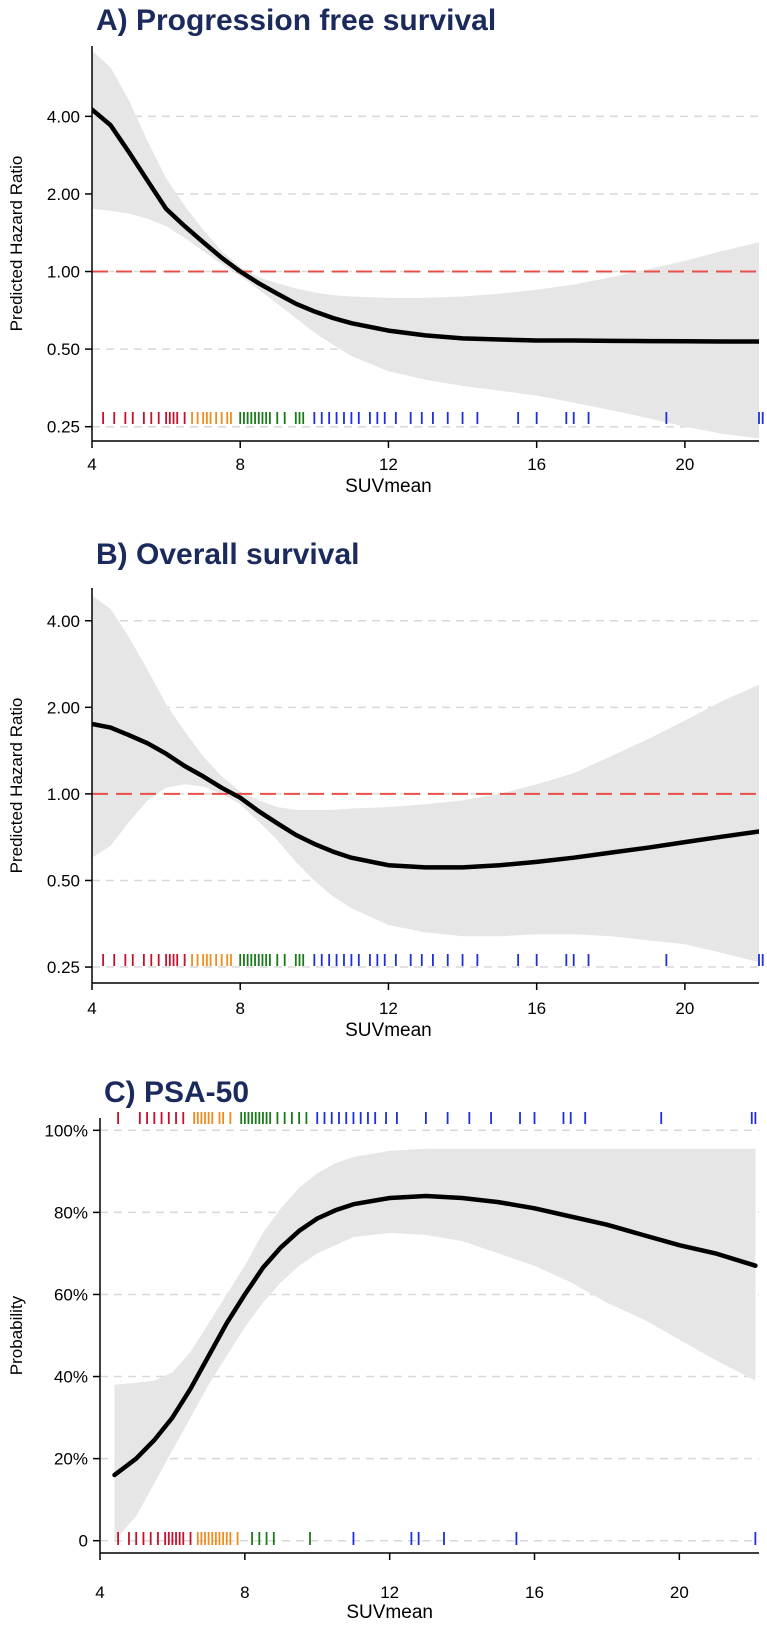 Image resolution: width=767 pixels, height=1627 pixels. I want to click on y-tick-label: 80%, so click(71, 1212).